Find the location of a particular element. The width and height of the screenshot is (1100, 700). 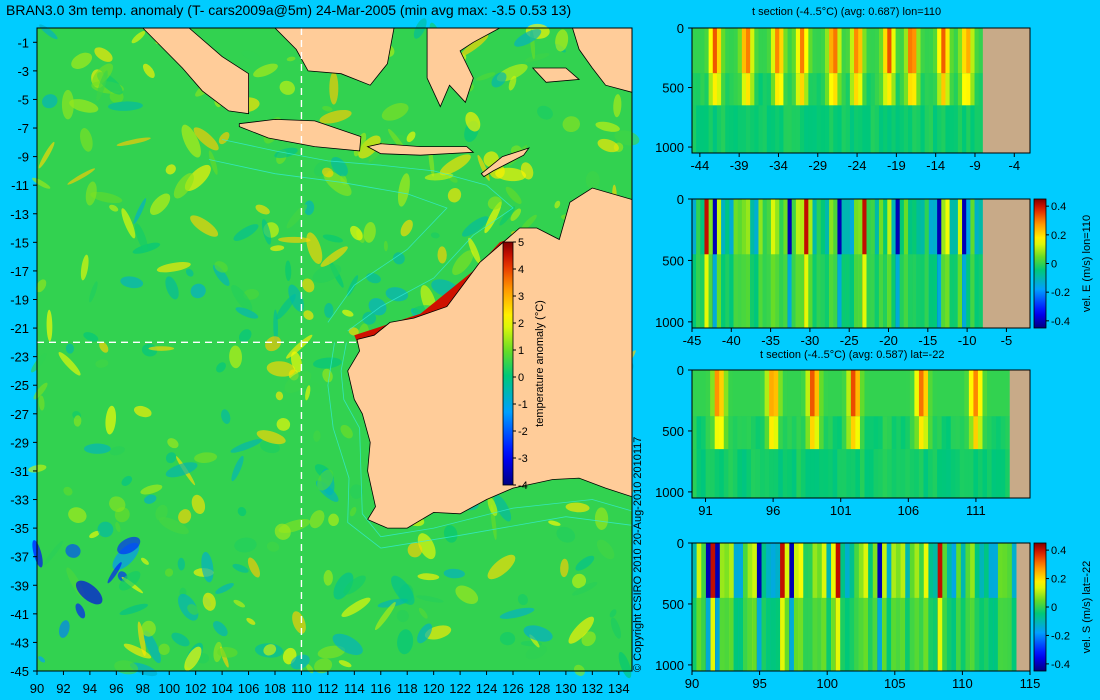

map-x-tick-label: 96 is located at coordinates (116, 688).